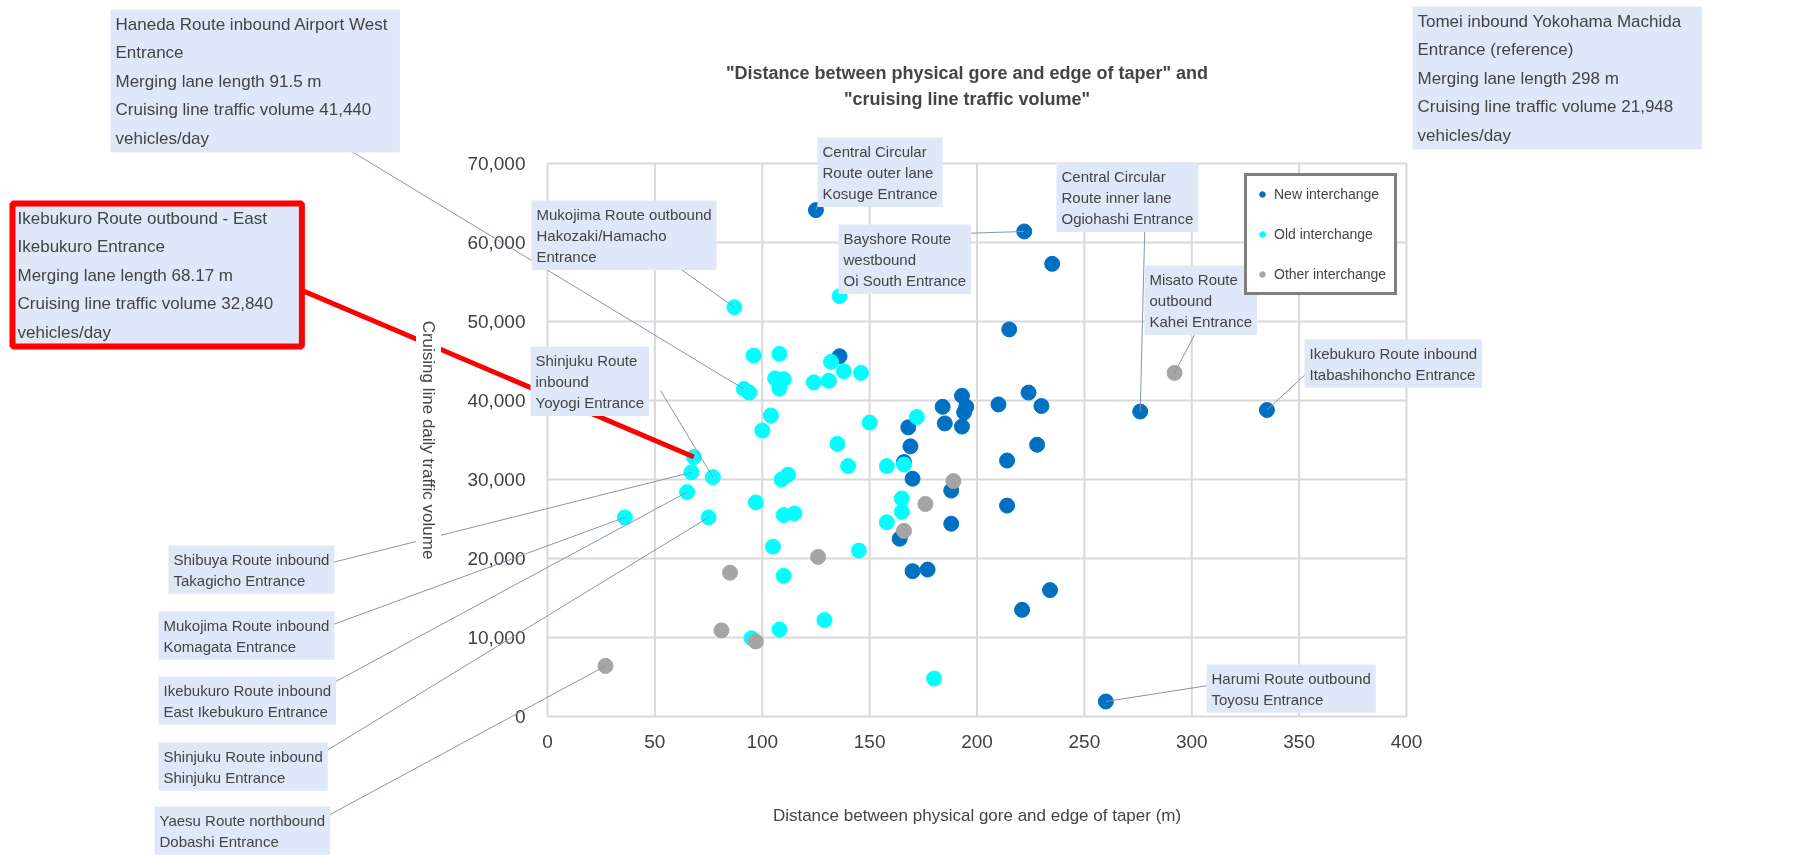  I want to click on legend-label: Other interchange, so click(1330, 274).